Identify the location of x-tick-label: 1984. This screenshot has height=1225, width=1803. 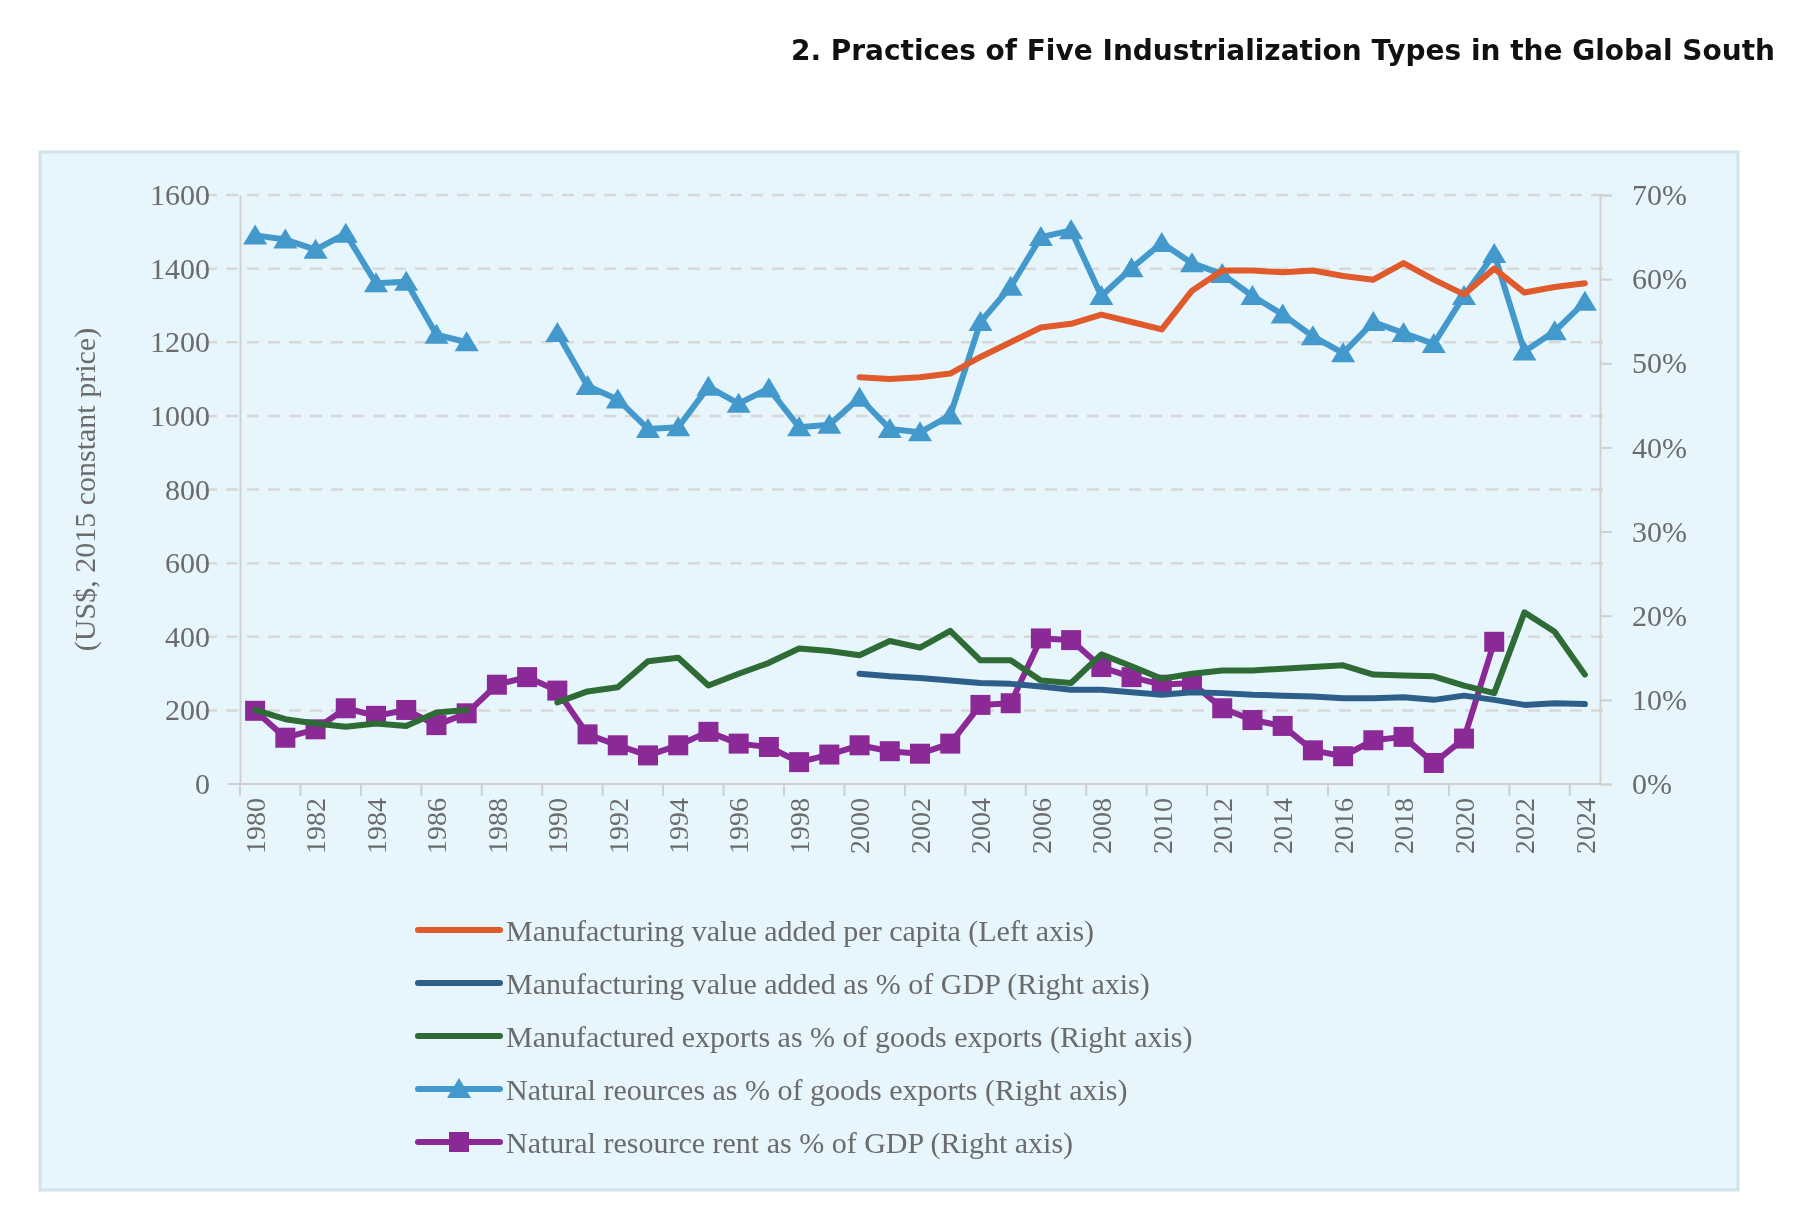
(376, 826).